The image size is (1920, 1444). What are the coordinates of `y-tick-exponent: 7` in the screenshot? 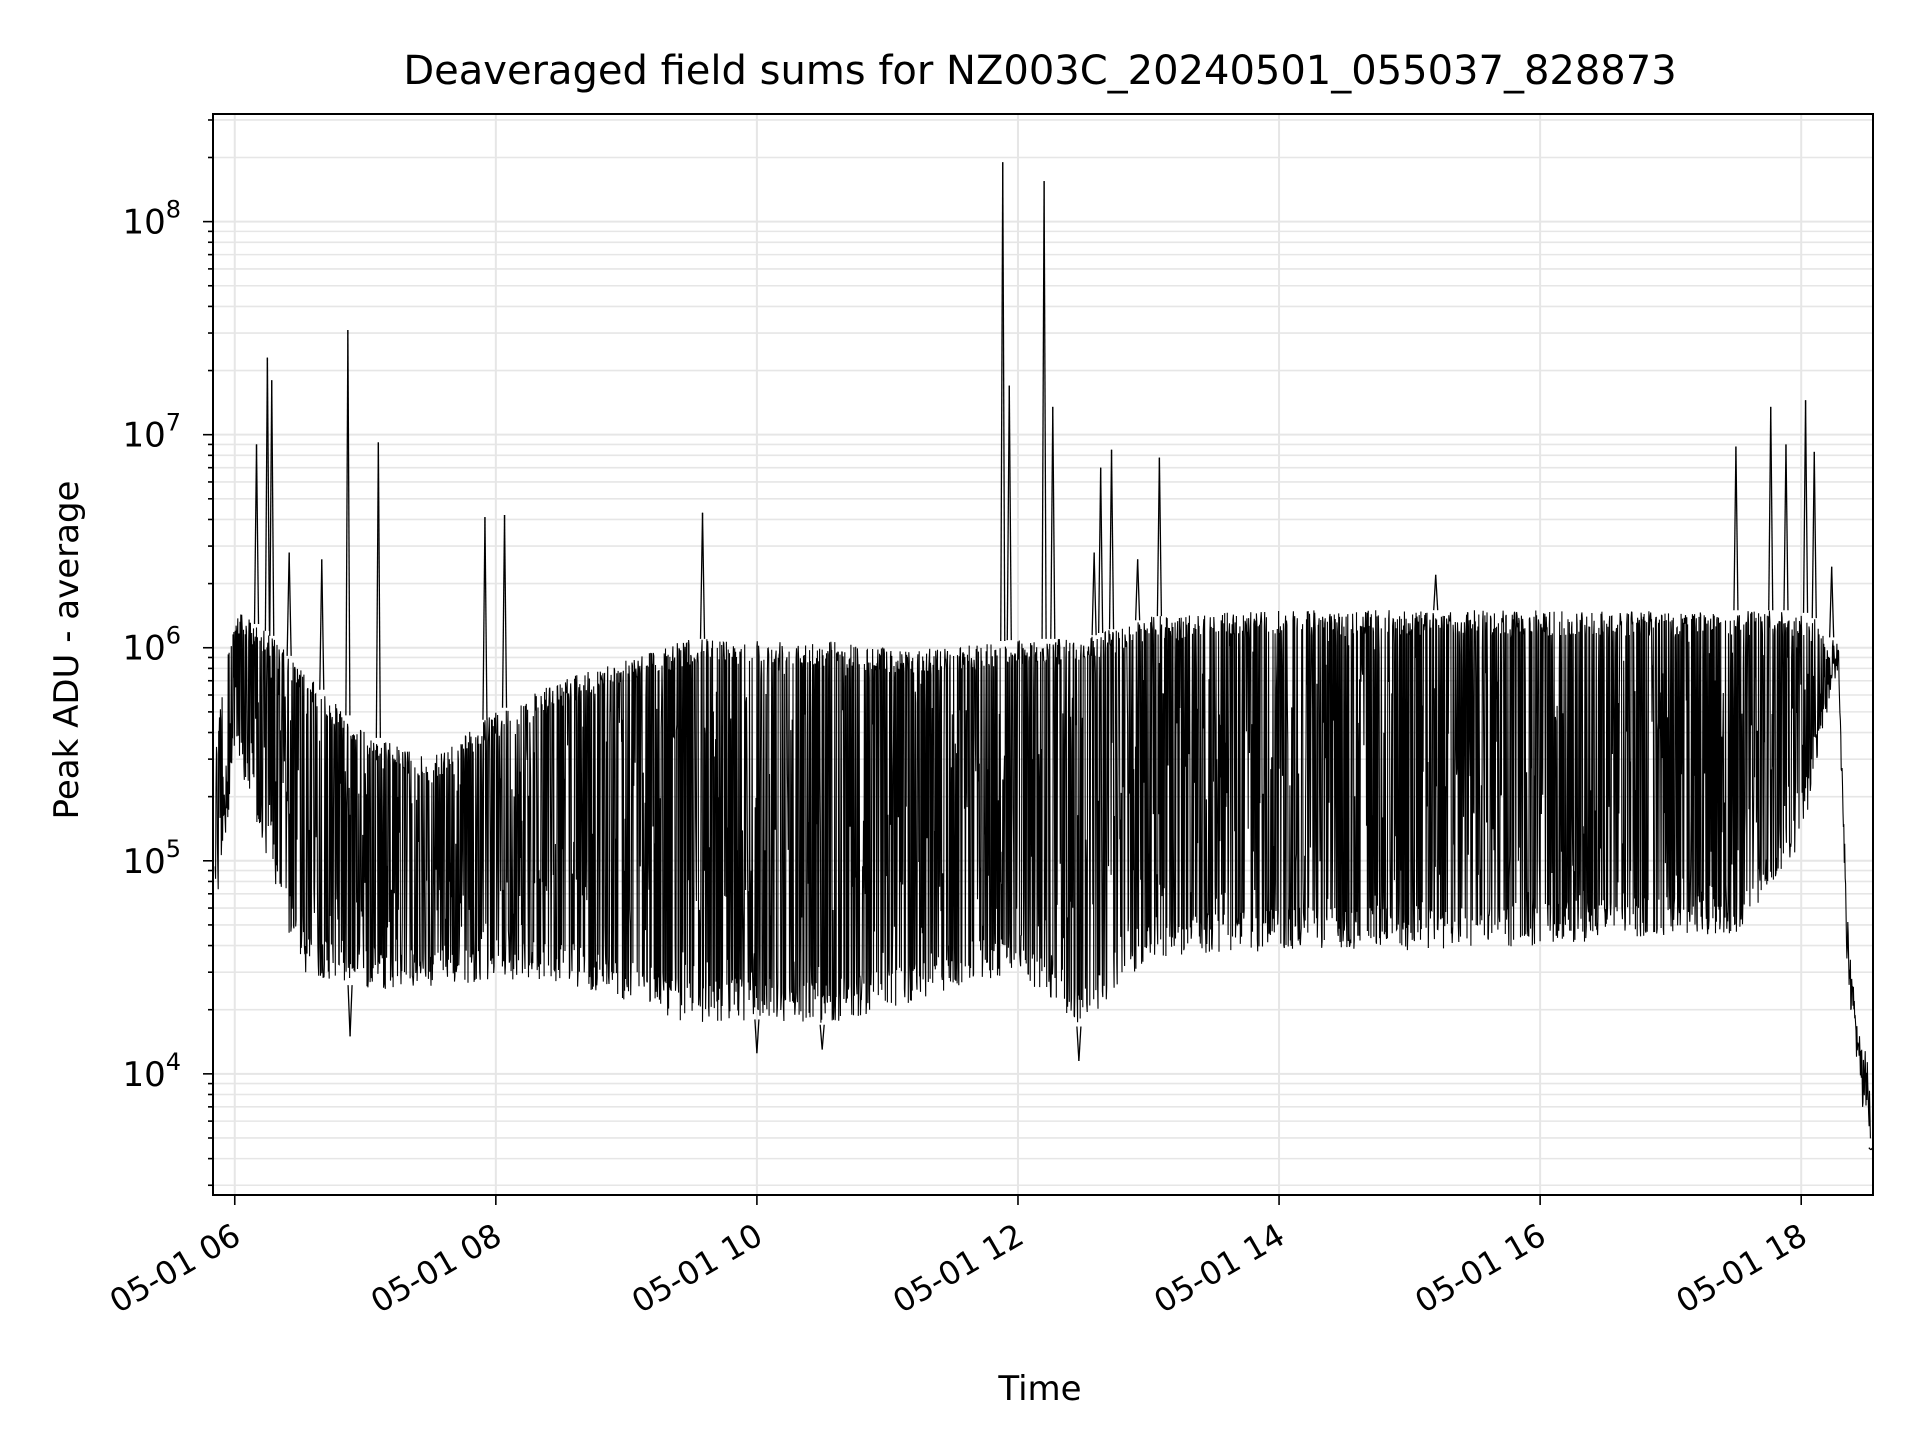 It's located at (173, 423).